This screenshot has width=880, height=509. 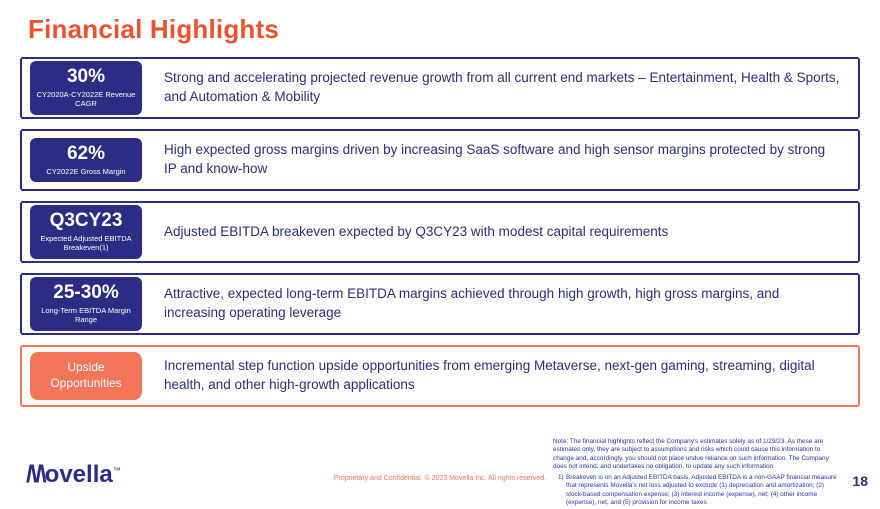 What do you see at coordinates (154, 29) in the screenshot?
I see `page-title: Financial Highlights` at bounding box center [154, 29].